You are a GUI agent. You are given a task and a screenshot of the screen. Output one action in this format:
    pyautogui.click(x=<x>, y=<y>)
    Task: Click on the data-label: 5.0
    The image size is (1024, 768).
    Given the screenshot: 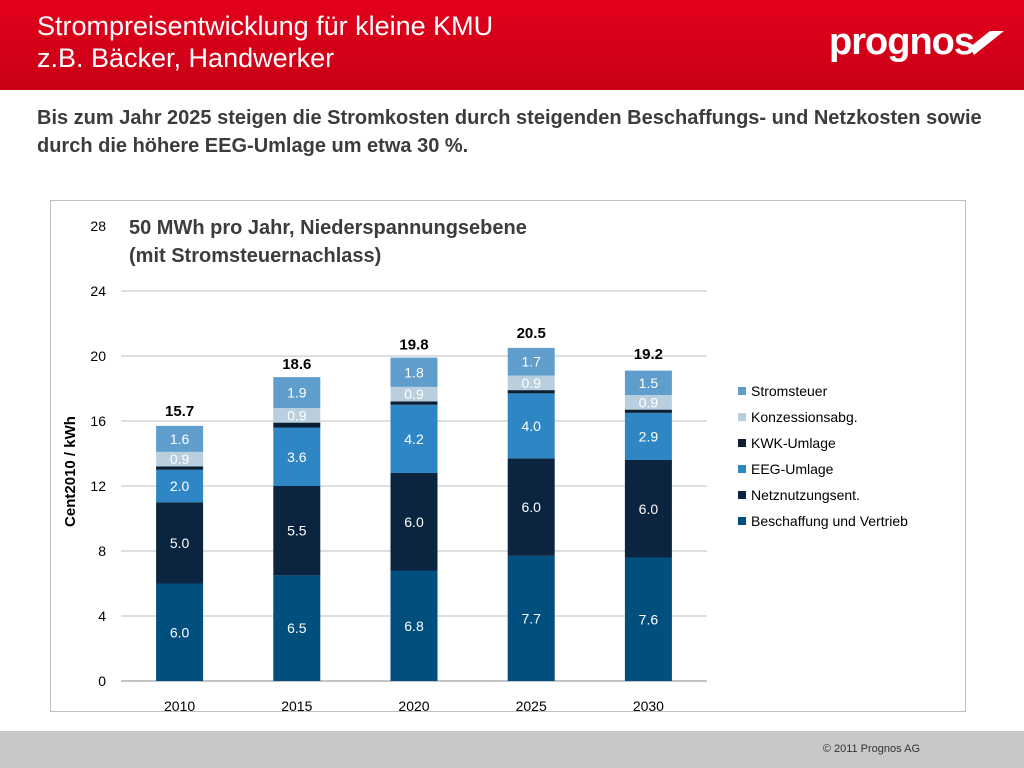 What is the action you would take?
    pyautogui.click(x=180, y=543)
    